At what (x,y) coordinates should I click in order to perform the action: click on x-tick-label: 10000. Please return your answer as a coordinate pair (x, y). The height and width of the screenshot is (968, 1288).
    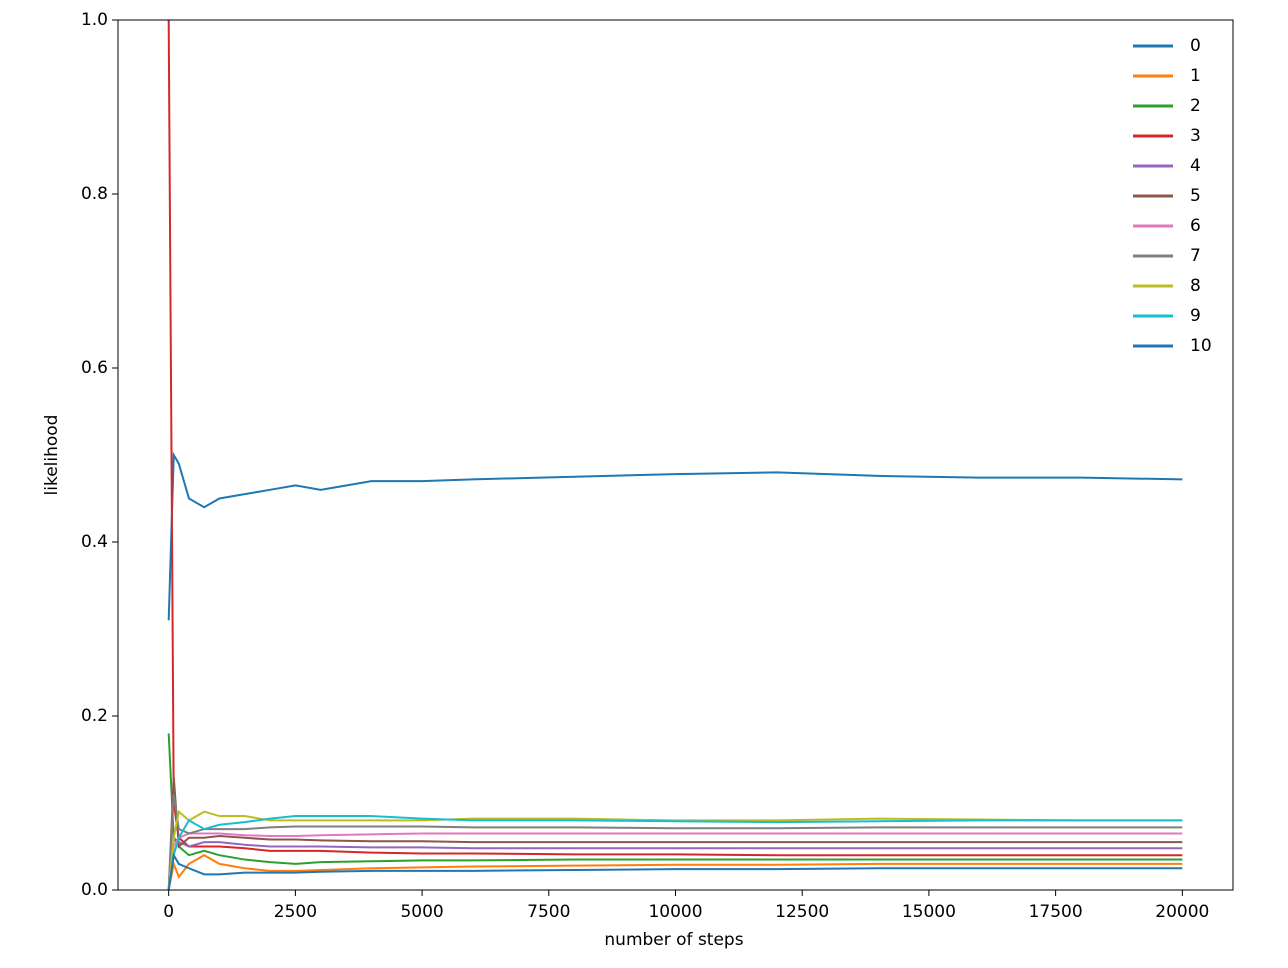
    Looking at the image, I should click on (675, 912).